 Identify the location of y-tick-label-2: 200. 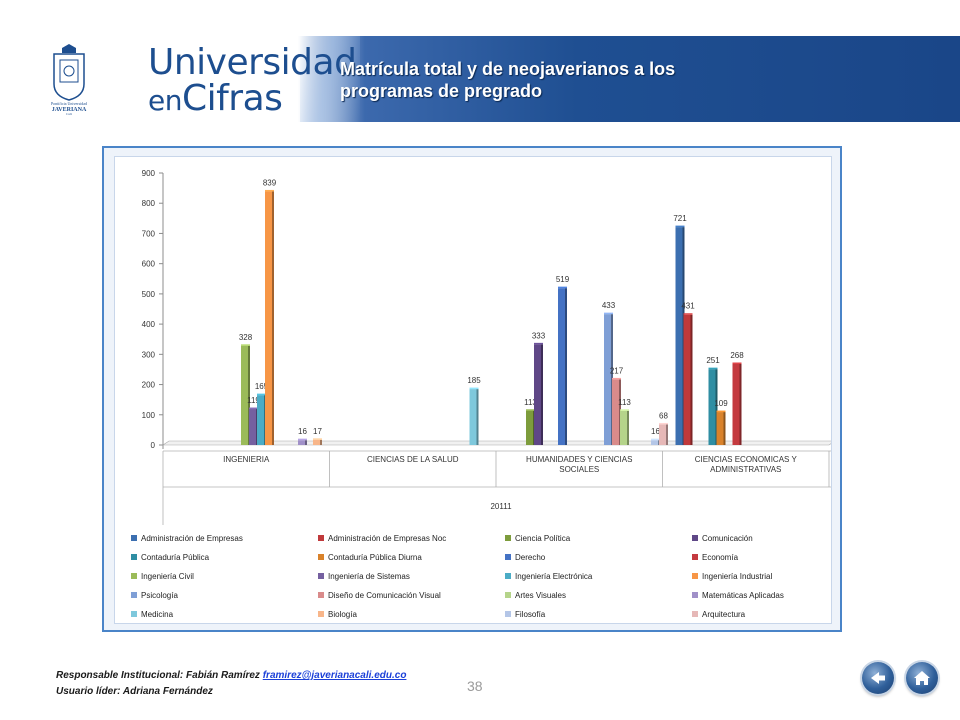
(149, 385).